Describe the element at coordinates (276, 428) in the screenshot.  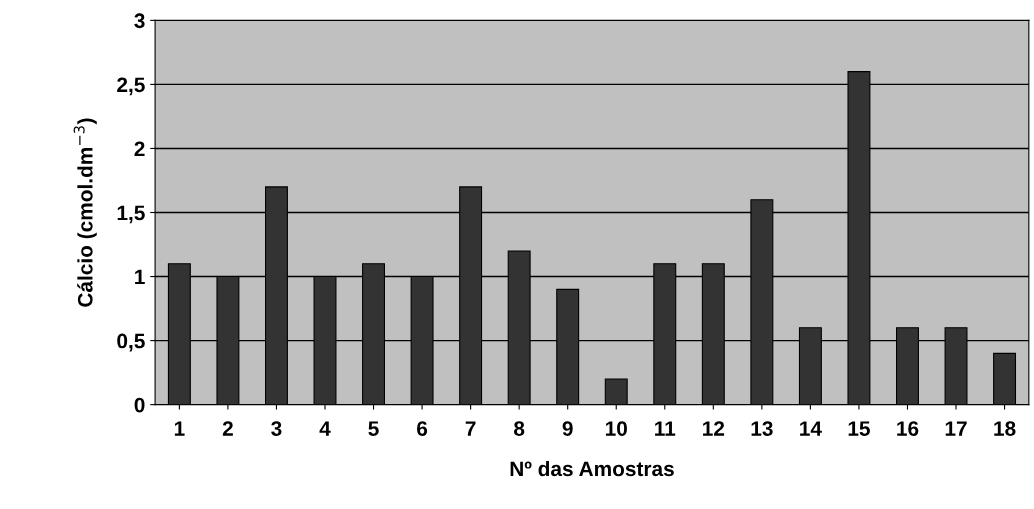
I see `x-tick-label: 3` at that location.